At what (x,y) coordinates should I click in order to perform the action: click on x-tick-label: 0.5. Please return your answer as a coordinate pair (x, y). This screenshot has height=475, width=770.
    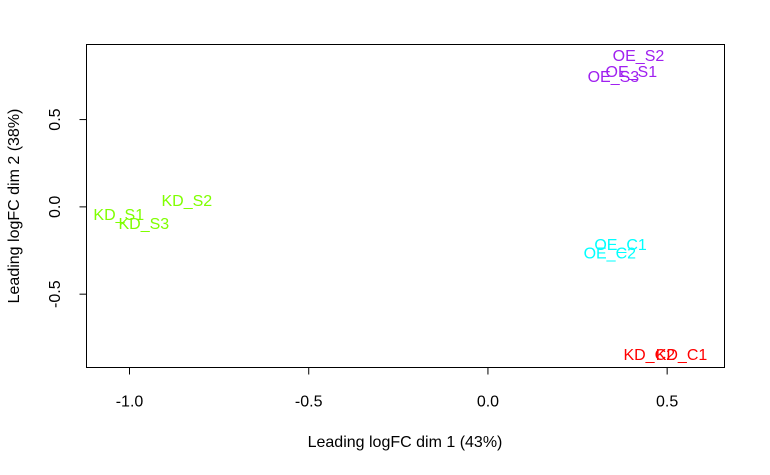
    Looking at the image, I should click on (667, 402).